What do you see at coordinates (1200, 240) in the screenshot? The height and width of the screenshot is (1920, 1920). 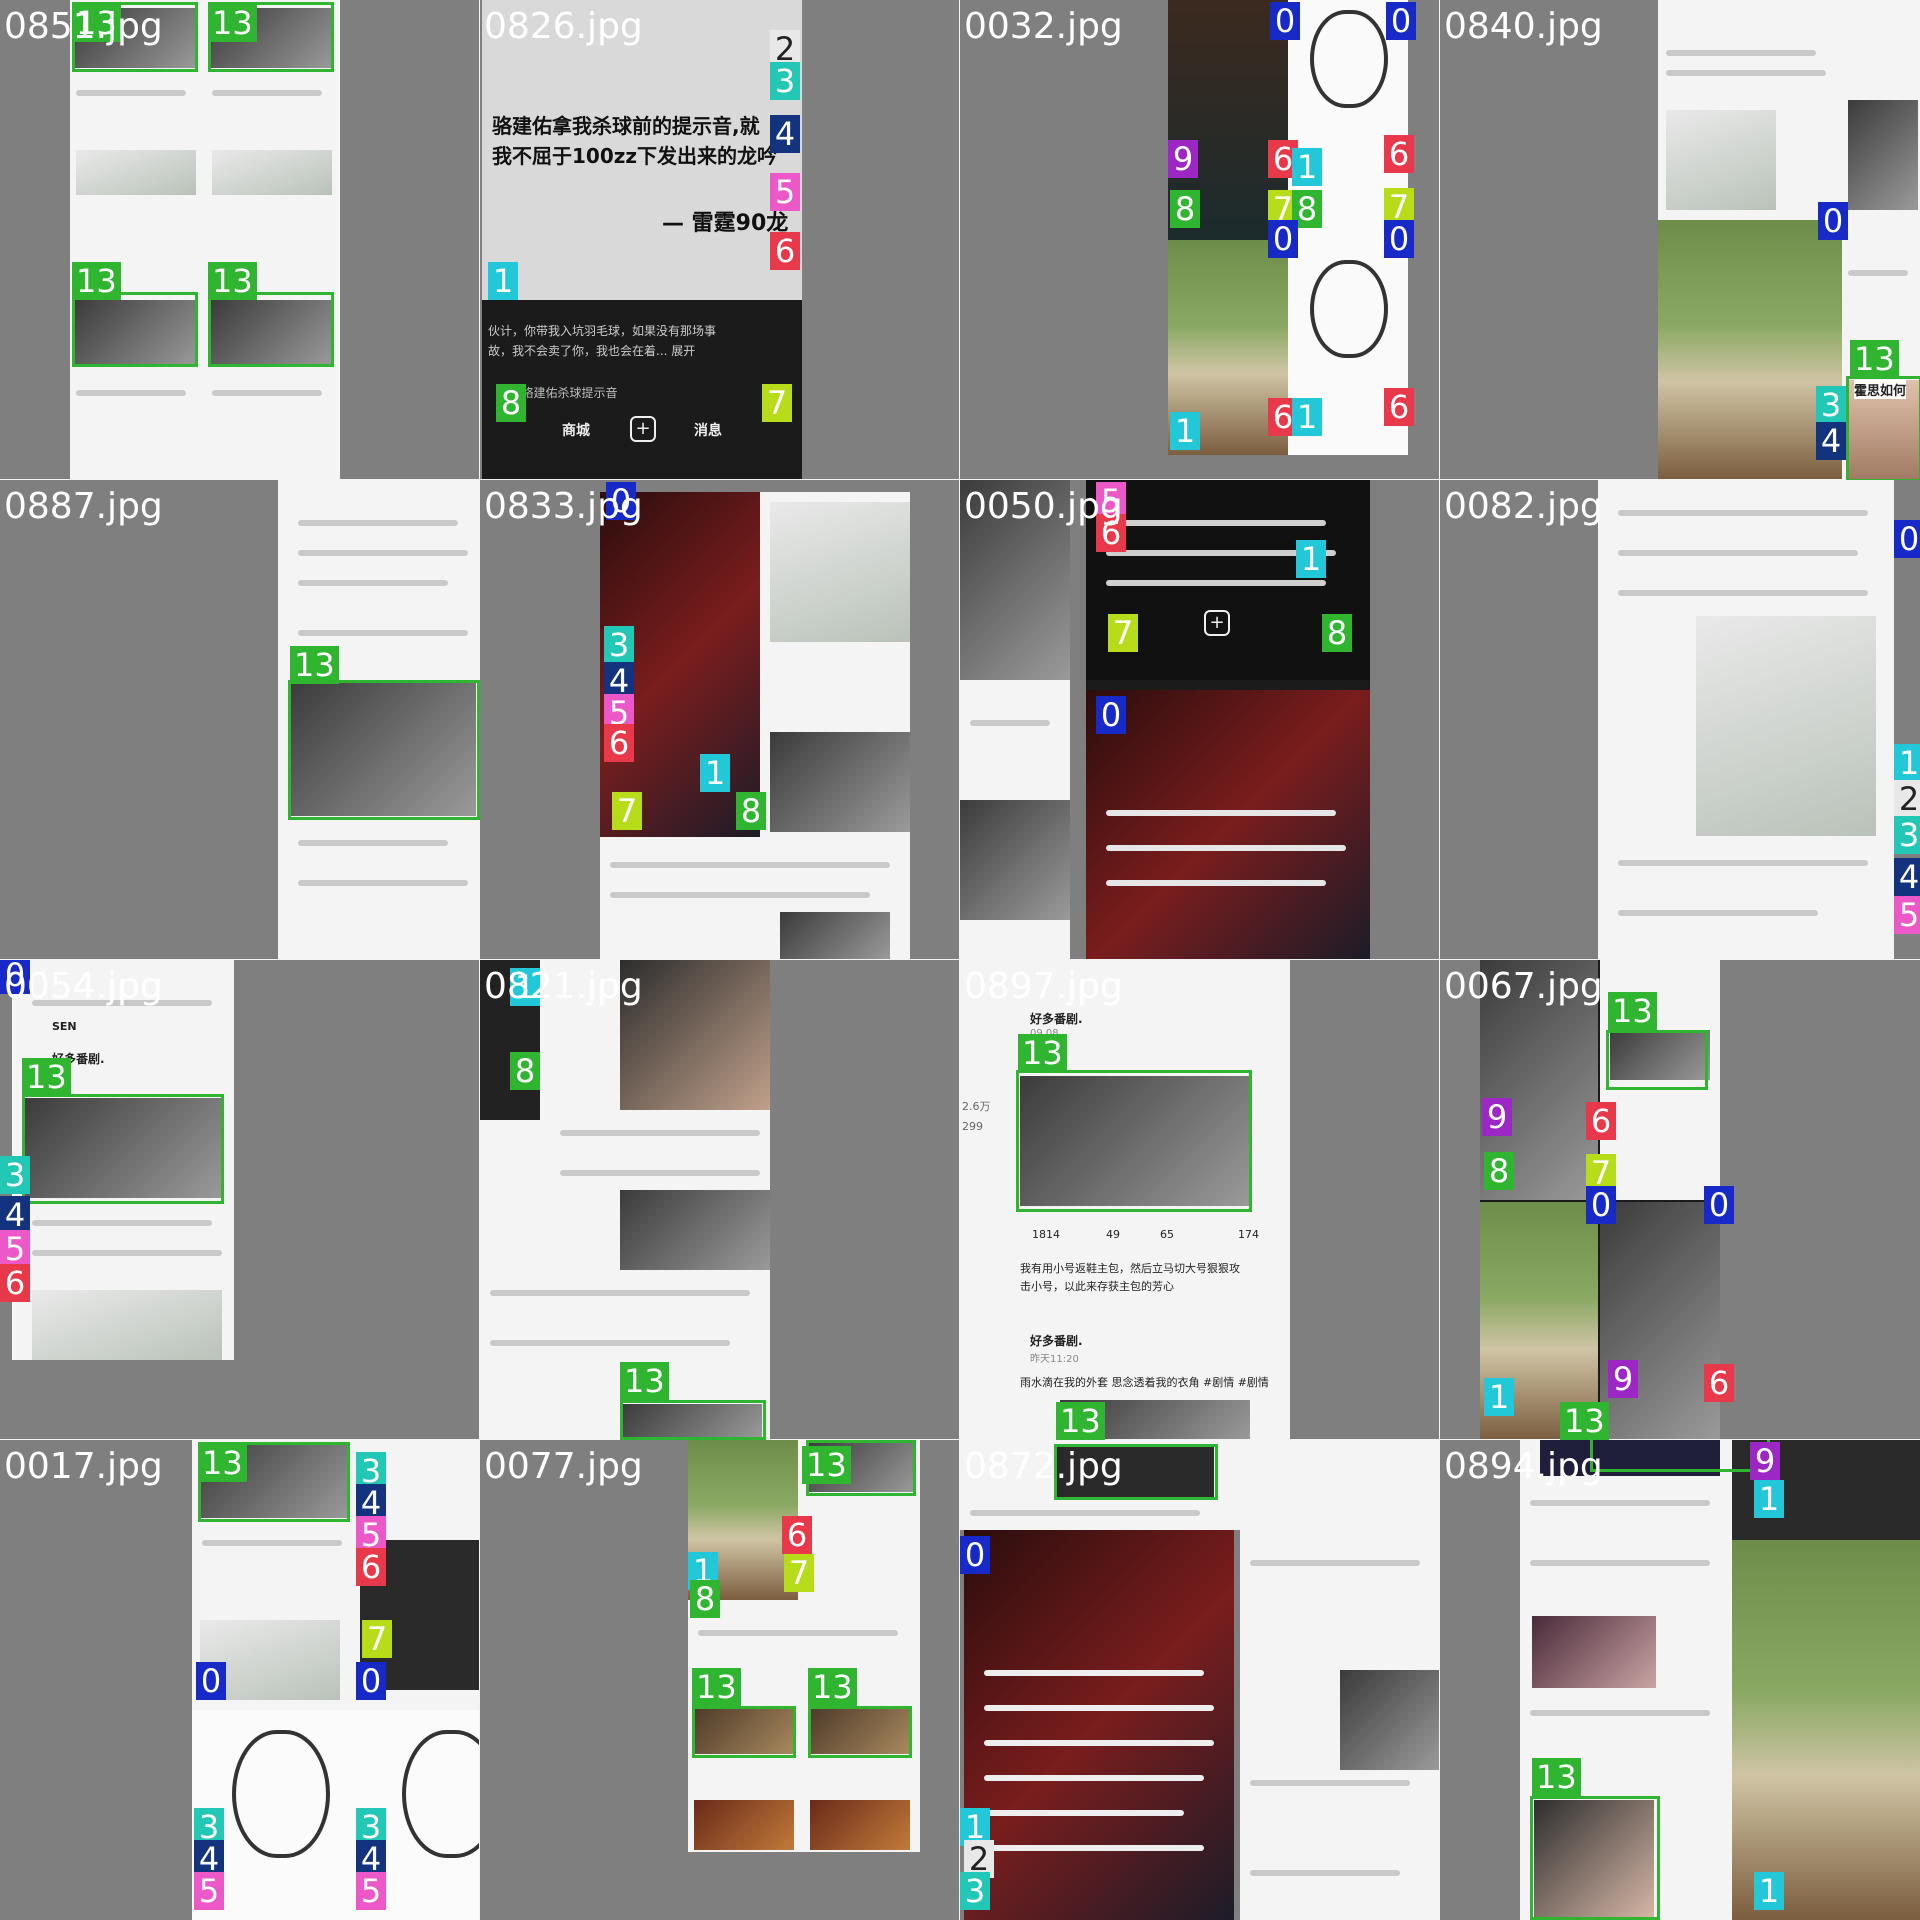 I see `grid-cell-0032: 0032.jpg 0 0 9 6 1 6 8 7 8 0 7 0 6 1 6 1` at bounding box center [1200, 240].